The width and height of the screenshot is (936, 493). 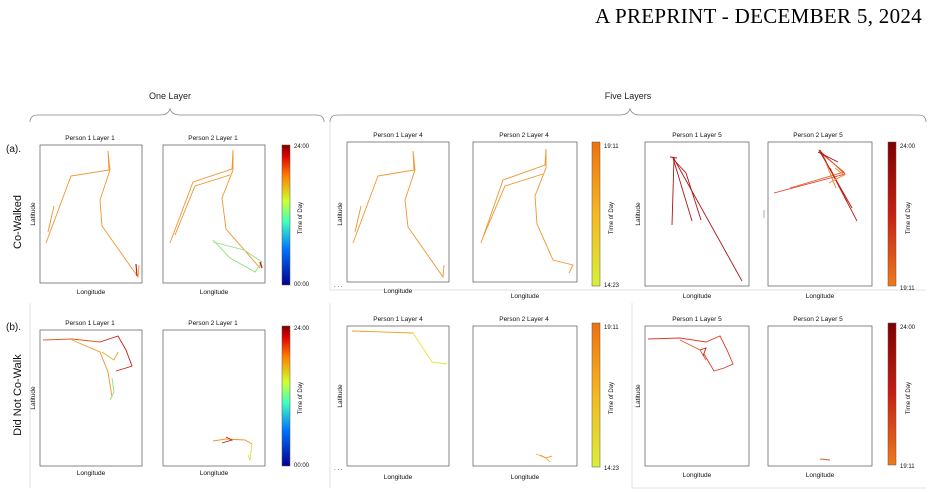 What do you see at coordinates (628, 115) in the screenshot?
I see `bracket-five-layers` at bounding box center [628, 115].